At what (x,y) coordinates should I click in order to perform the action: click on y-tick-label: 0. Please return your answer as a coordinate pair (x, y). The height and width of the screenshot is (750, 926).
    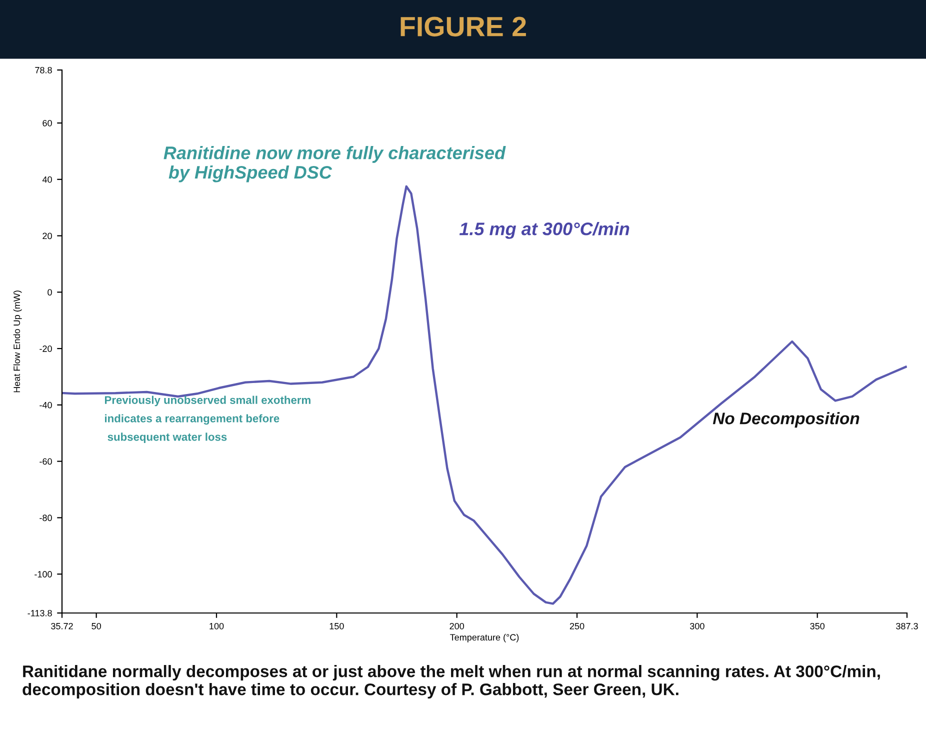
    Looking at the image, I should click on (50, 292).